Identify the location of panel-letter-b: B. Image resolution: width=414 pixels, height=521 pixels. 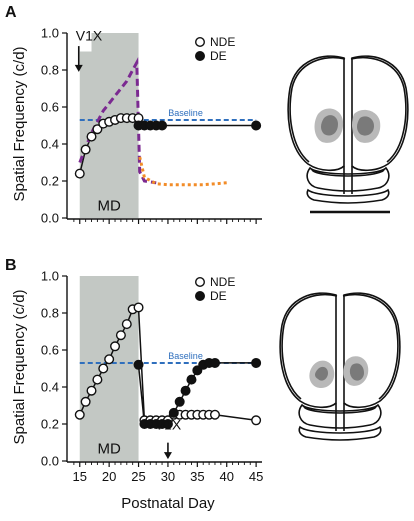
(11, 265).